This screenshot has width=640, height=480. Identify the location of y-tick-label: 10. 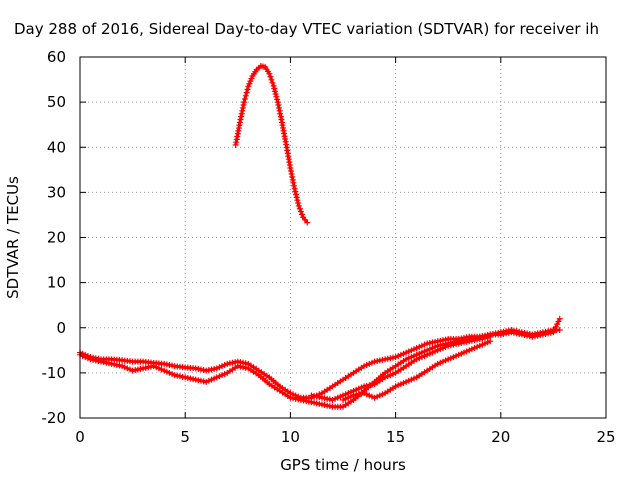
(56, 283).